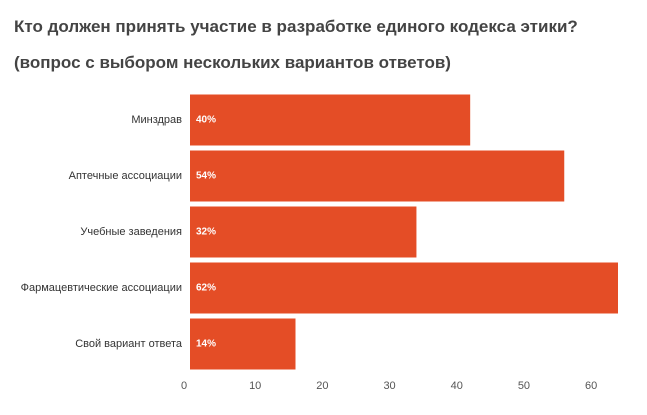 The width and height of the screenshot is (647, 415). I want to click on x-tick-label-6: 60, so click(591, 386).